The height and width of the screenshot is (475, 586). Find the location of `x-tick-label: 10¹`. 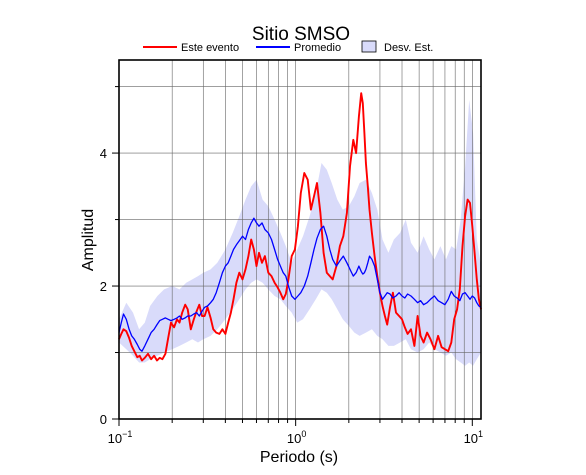

x-tick-label: 10¹ is located at coordinates (473, 437).